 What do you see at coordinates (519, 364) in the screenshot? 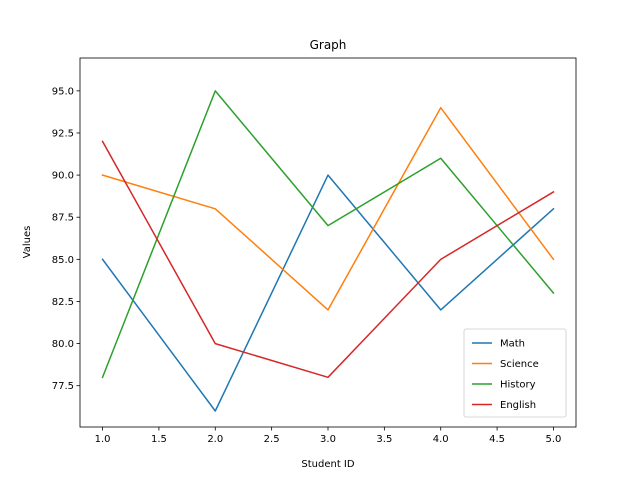
I see `legend-label-science: Science` at bounding box center [519, 364].